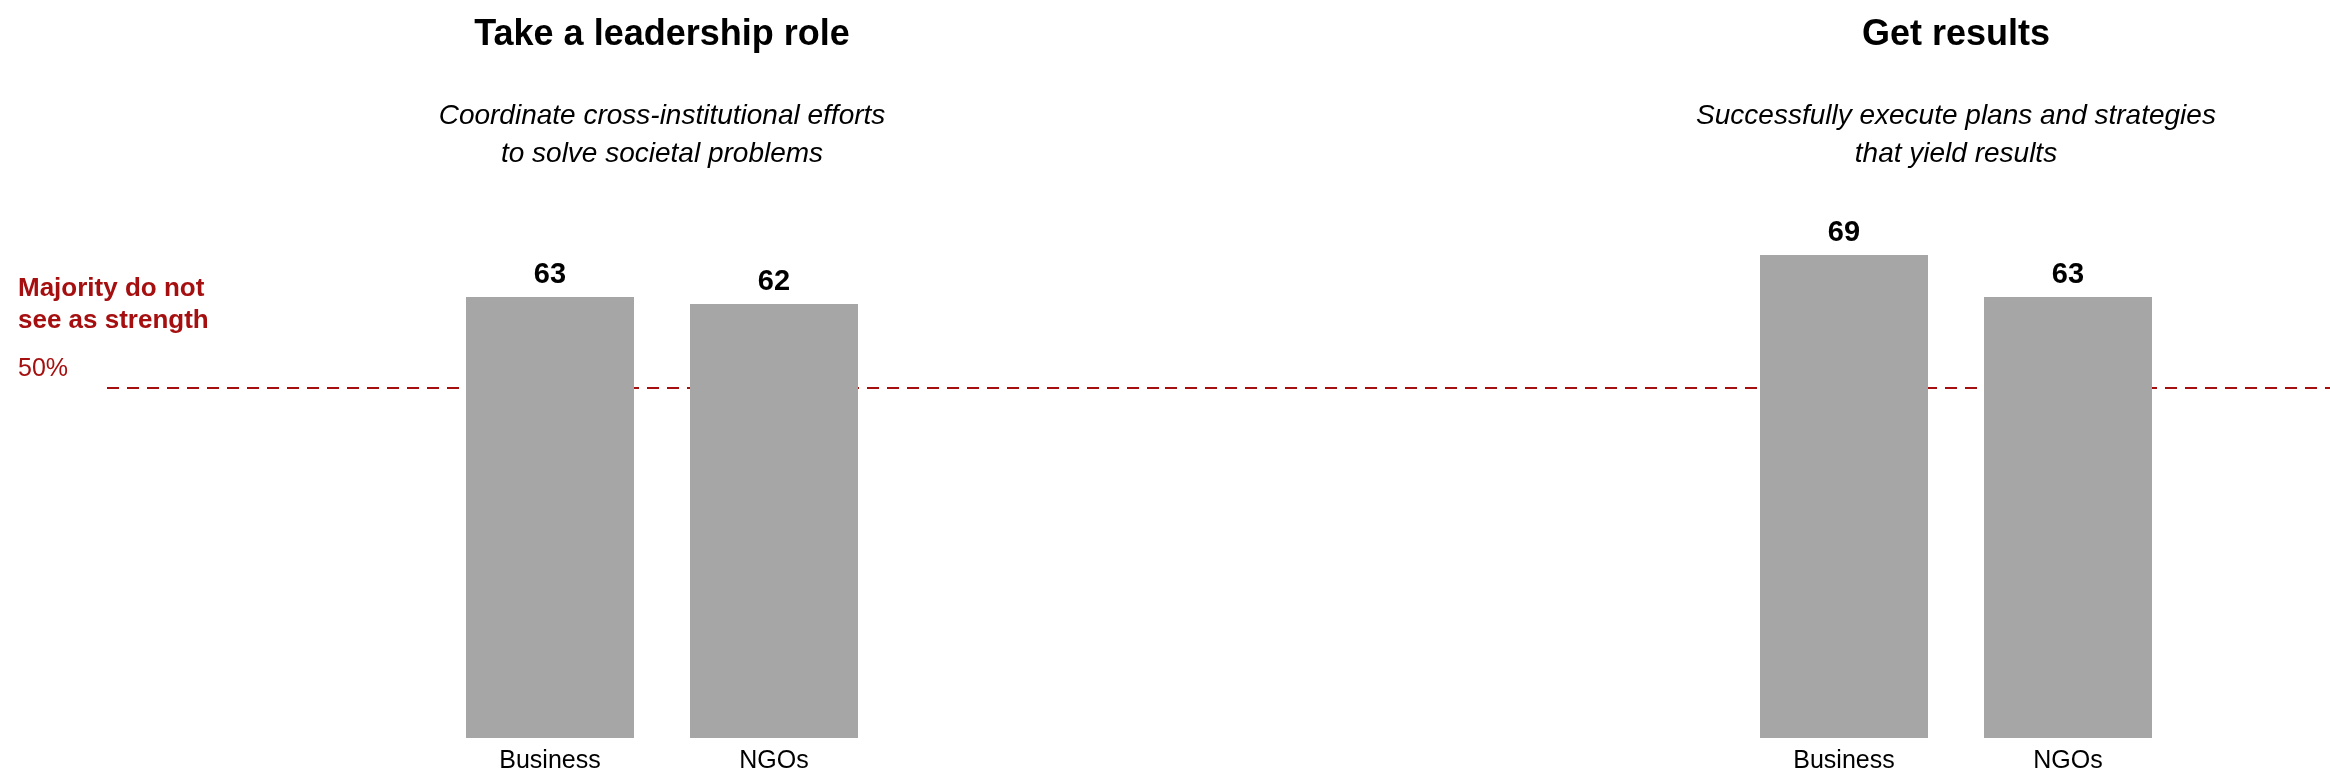 The image size is (2330, 777). Describe the element at coordinates (774, 280) in the screenshot. I see `data-label: 62` at that location.